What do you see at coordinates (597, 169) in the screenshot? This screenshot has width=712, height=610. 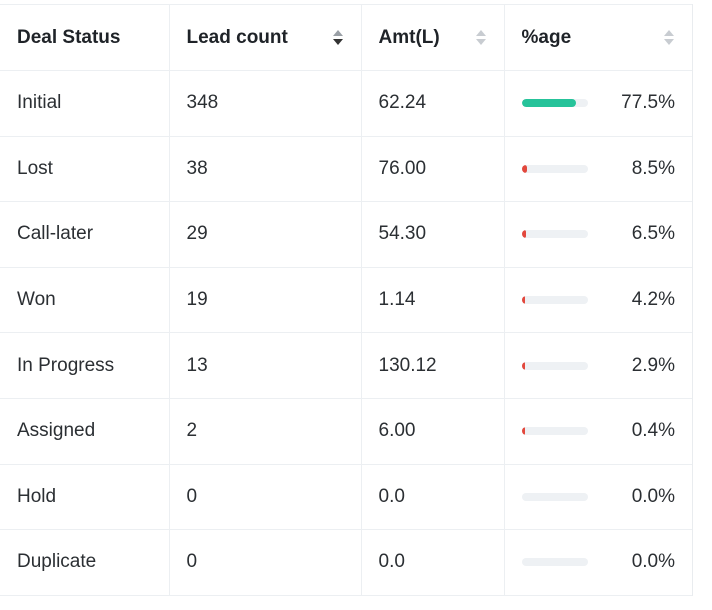 I see `percentage-cell: 8.5%` at bounding box center [597, 169].